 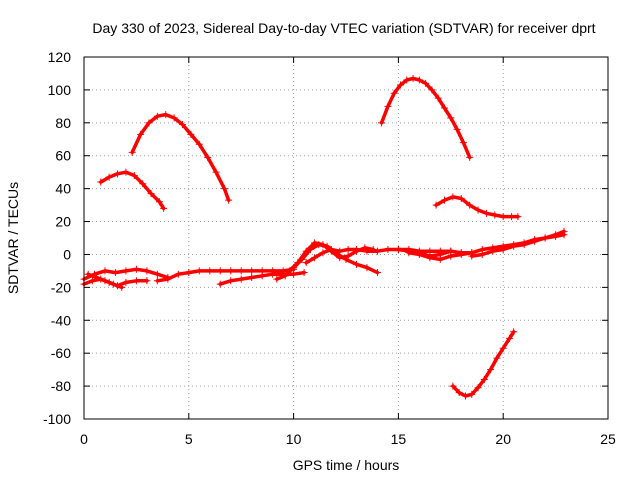 What do you see at coordinates (84, 439) in the screenshot?
I see `x-tick-label: 0` at bounding box center [84, 439].